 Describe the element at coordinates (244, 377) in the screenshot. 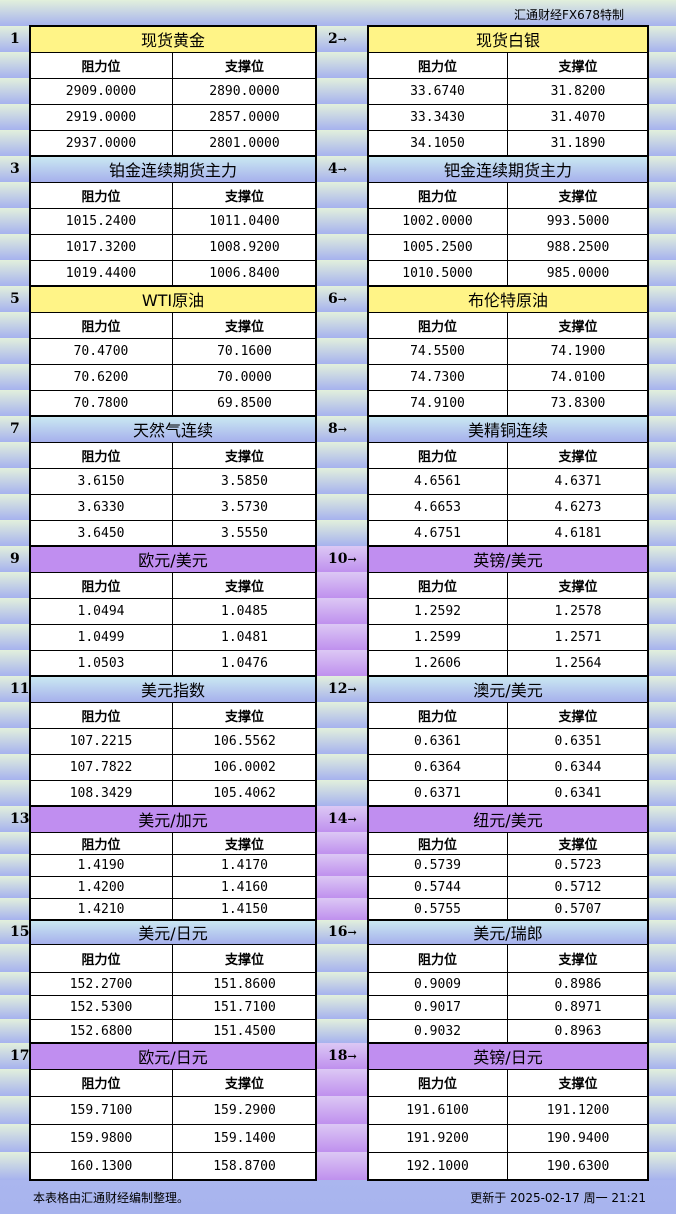

I see `support-value: 70.0000` at that location.